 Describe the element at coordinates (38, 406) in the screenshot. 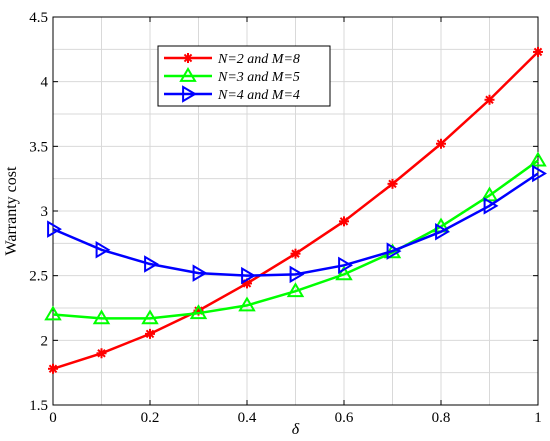

I see `y-tick-label: 1.5` at that location.